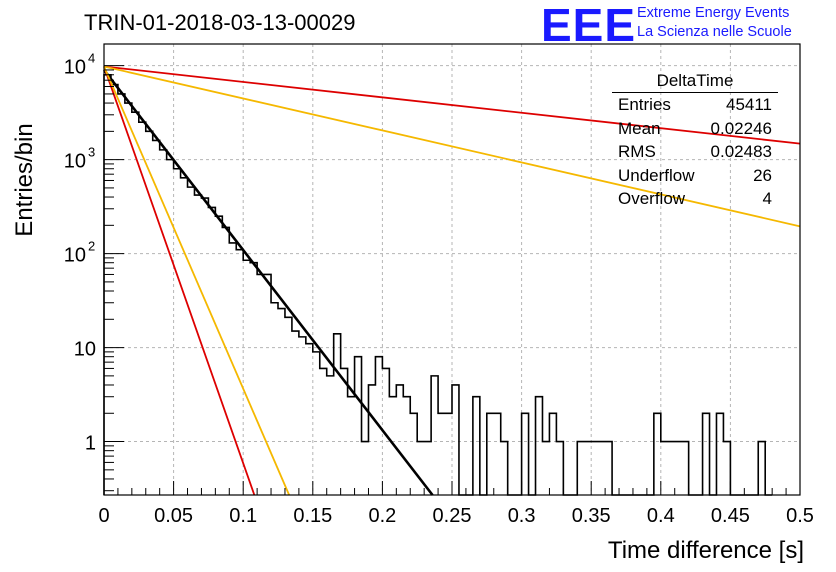  Describe the element at coordinates (741, 128) in the screenshot. I see `stats-value: 0.02246` at that location.